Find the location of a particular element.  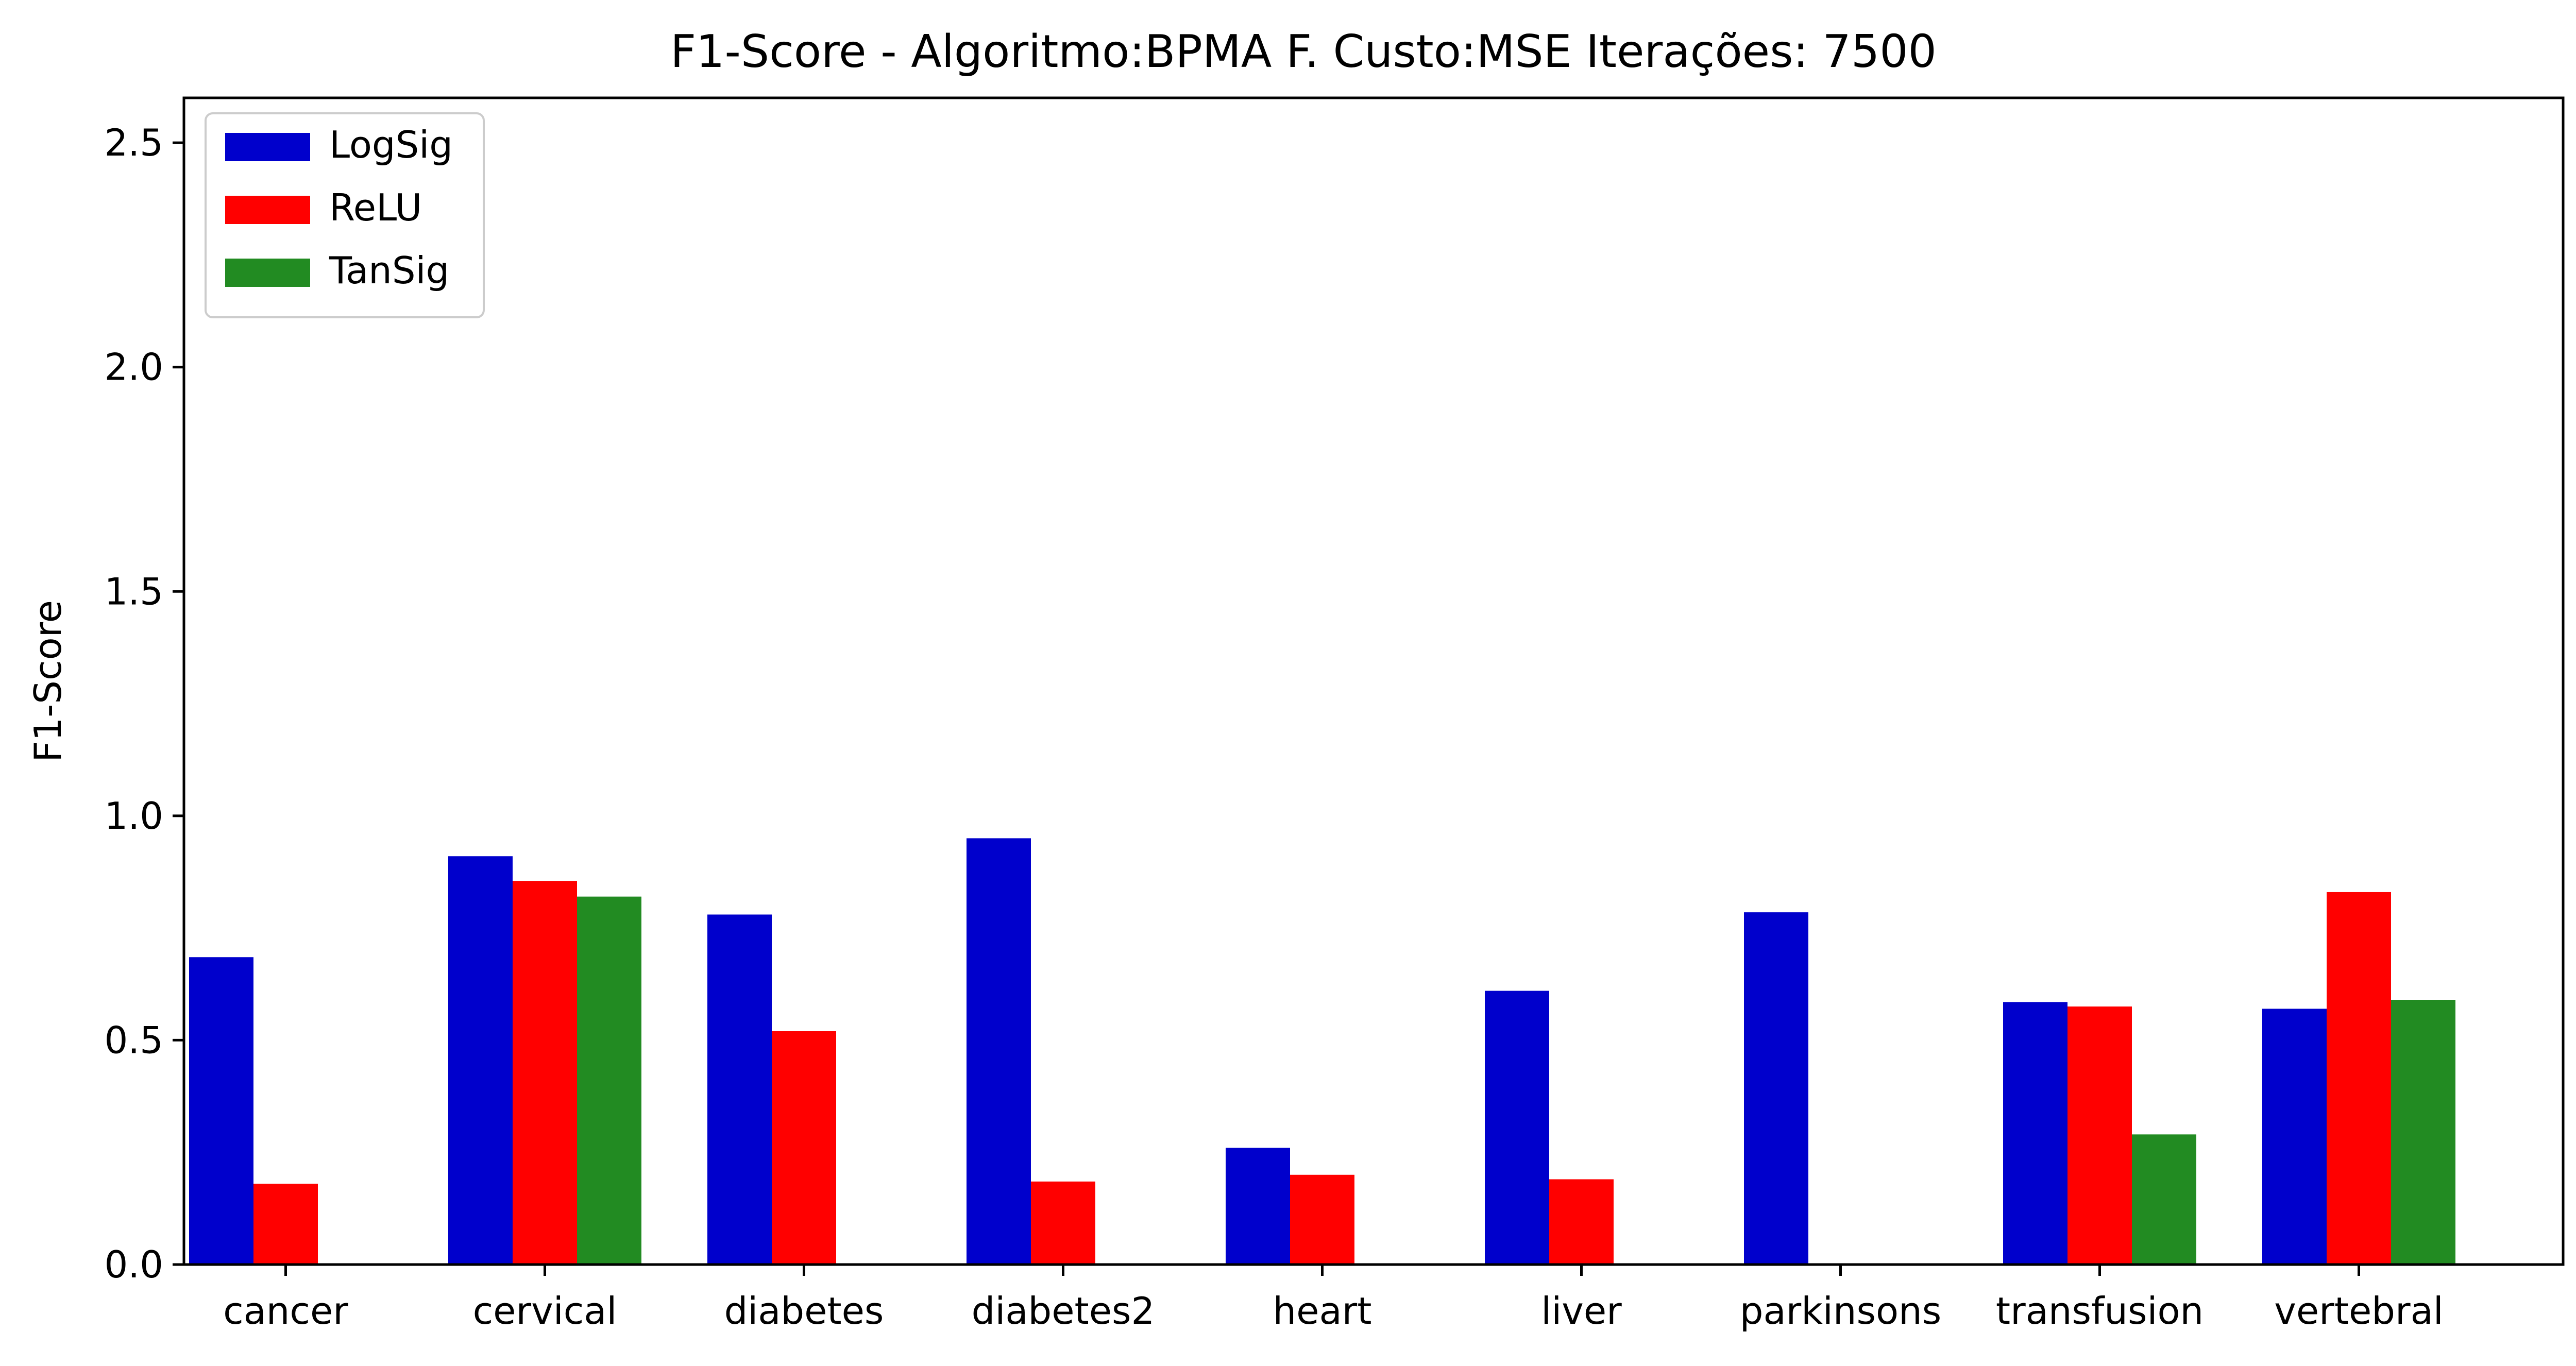

x-tick-label-diabetes: diabetes is located at coordinates (804, 1311).